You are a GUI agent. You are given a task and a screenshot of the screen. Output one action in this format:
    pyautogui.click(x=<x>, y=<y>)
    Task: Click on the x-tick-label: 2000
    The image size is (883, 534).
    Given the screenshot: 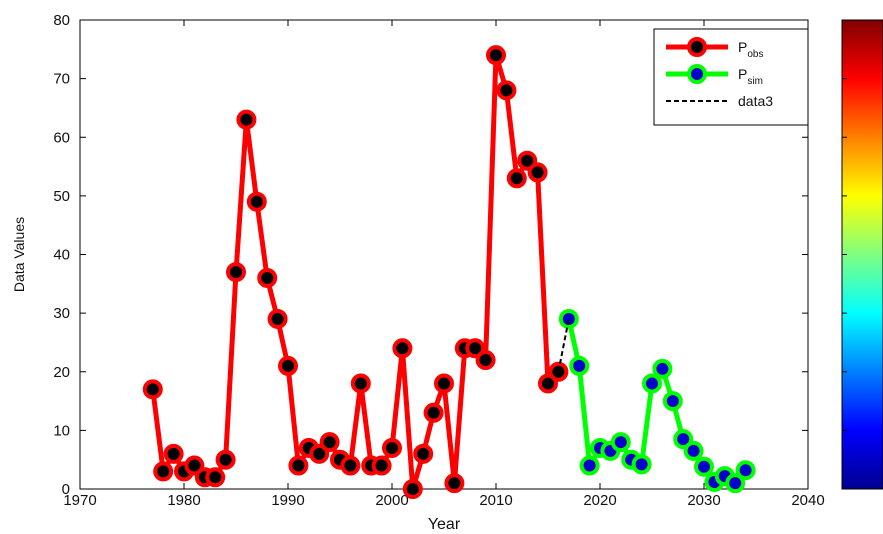 What is the action you would take?
    pyautogui.click(x=391, y=500)
    